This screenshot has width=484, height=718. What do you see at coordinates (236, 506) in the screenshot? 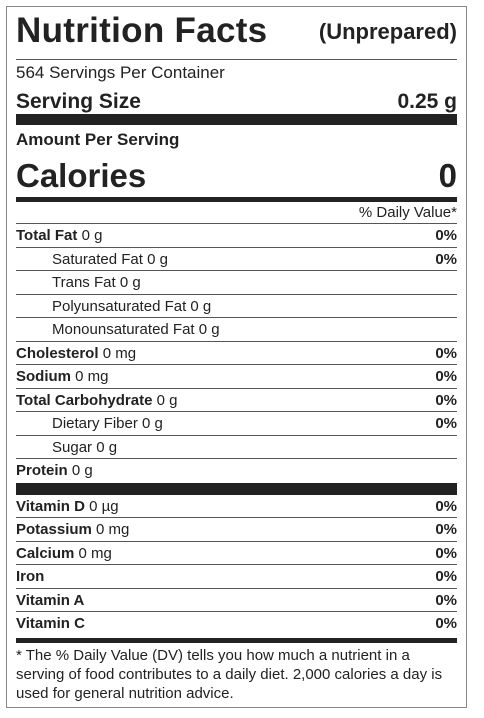
I see `vitamin-row-vitamin-d: Vitamin D 0 µg 0%` at bounding box center [236, 506].